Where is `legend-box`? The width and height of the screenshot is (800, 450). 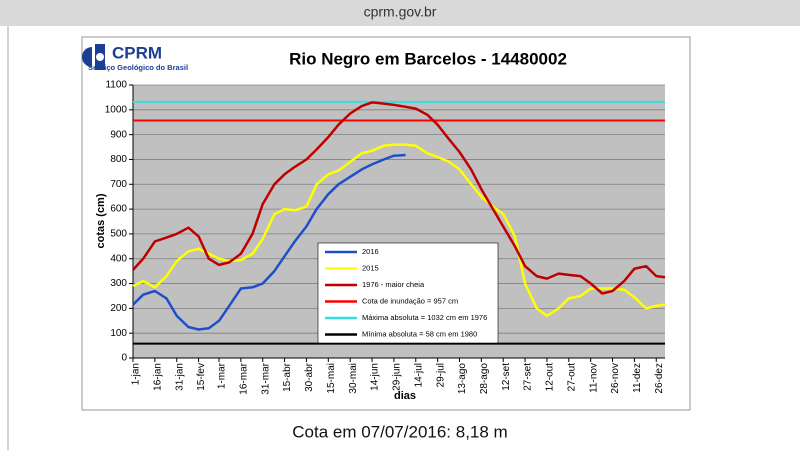 legend-box is located at coordinates (408, 293).